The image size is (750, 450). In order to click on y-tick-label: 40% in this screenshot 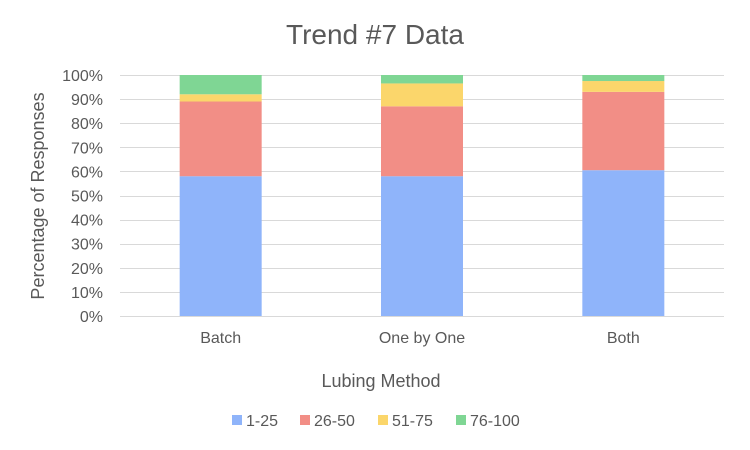, I will do `click(87, 221)`.